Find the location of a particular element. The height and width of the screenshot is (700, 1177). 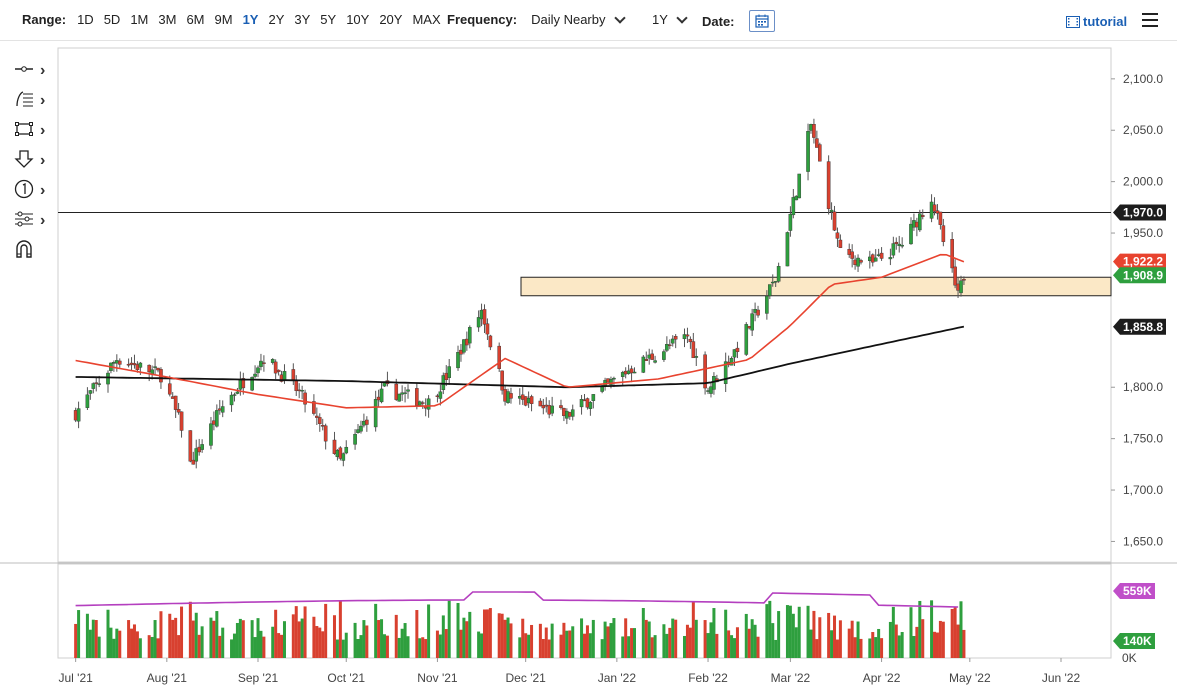

number-marker-tool-icon is located at coordinates (24, 191).